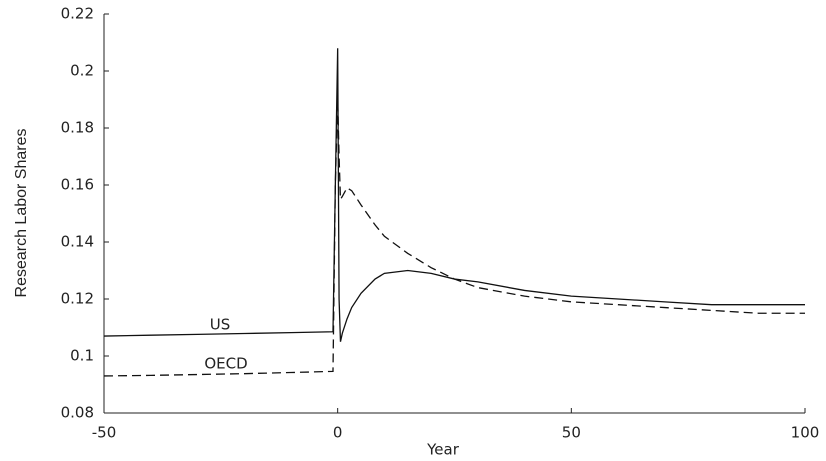  Describe the element at coordinates (77, 242) in the screenshot. I see `y-tick-label: 0.14` at that location.